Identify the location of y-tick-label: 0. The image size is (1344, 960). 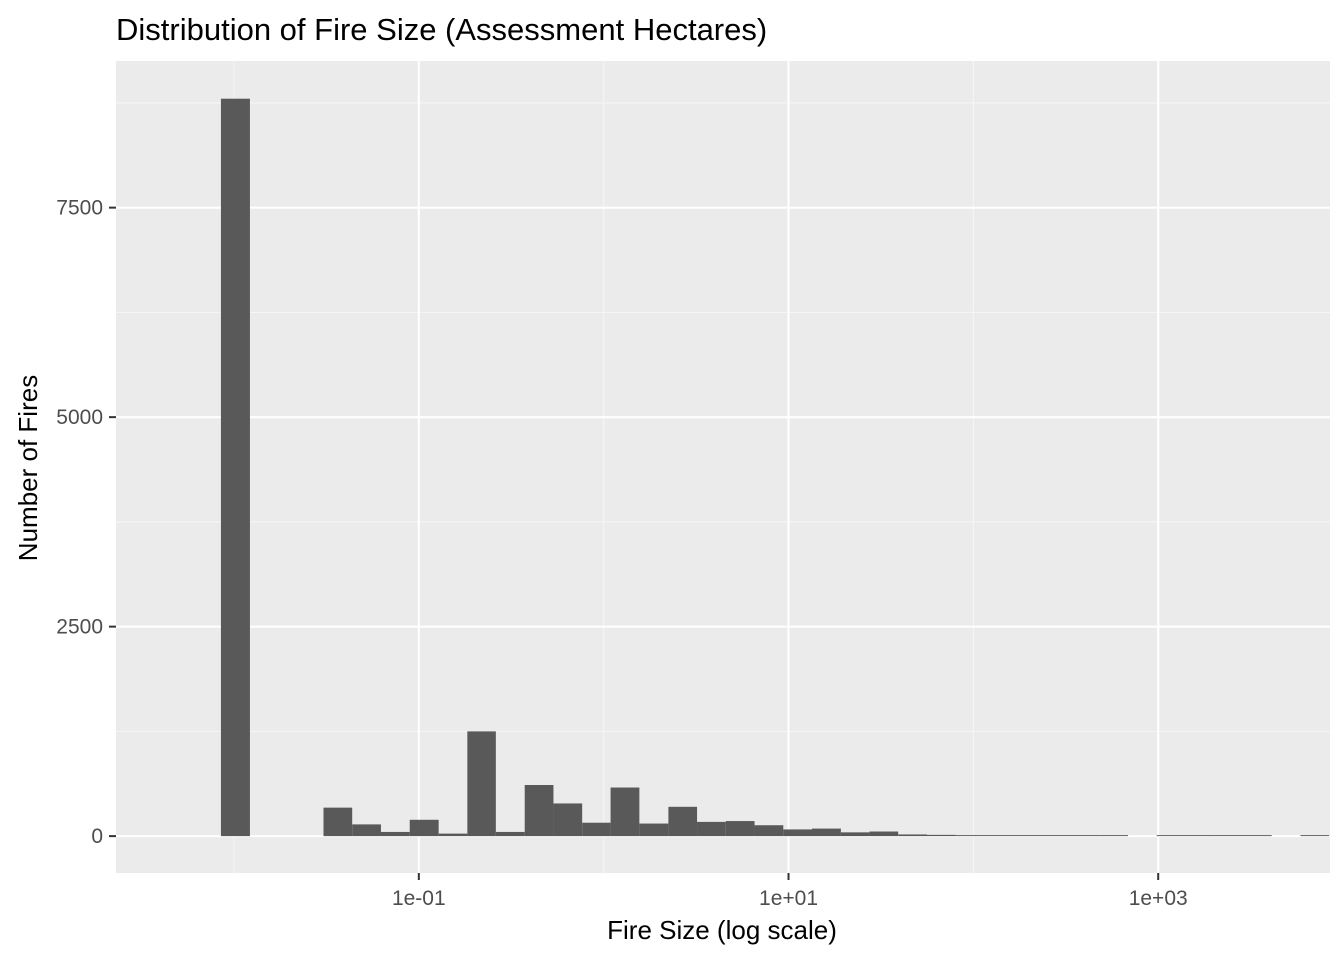
(97, 836).